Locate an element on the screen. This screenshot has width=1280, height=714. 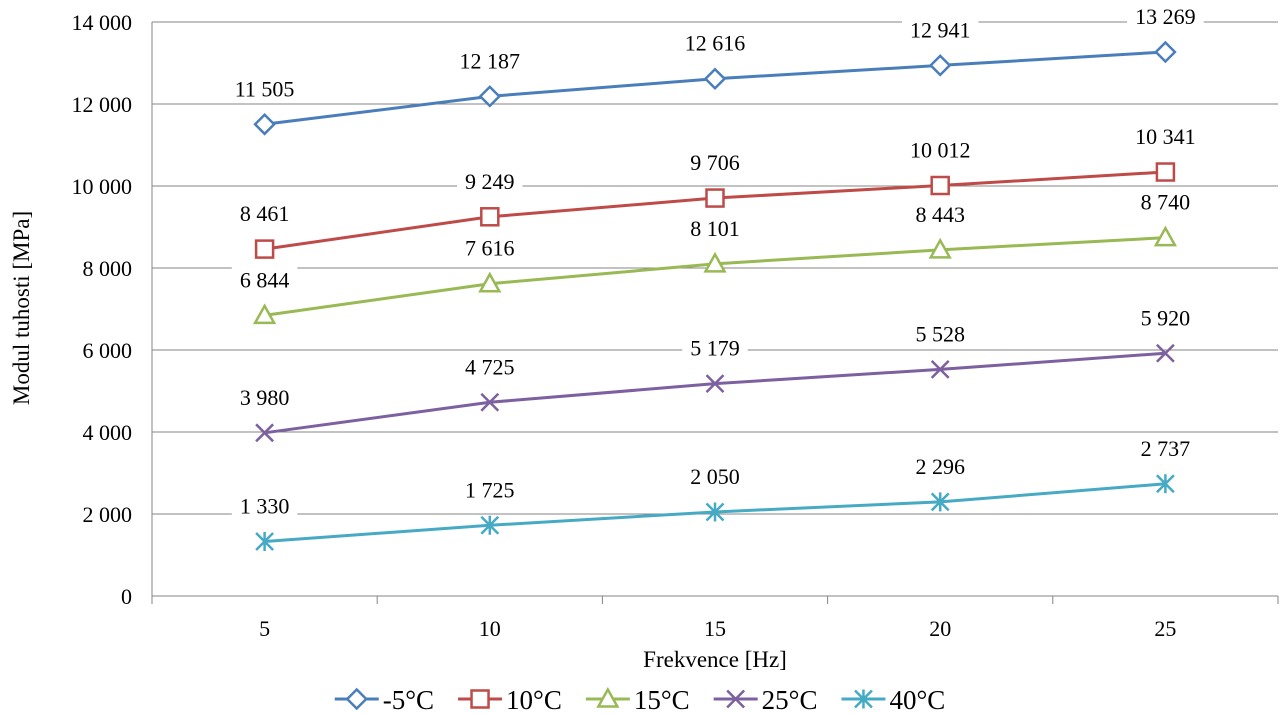
data-label: 5 528 is located at coordinates (940, 333).